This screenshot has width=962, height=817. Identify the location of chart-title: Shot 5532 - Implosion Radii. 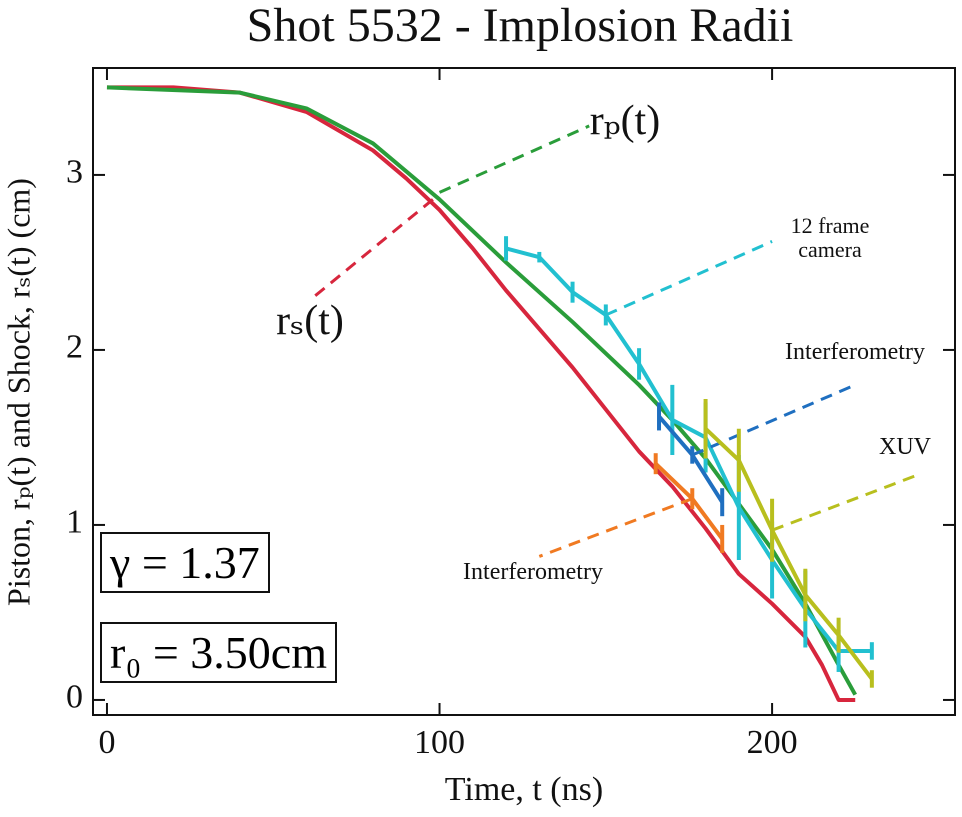
(520, 26).